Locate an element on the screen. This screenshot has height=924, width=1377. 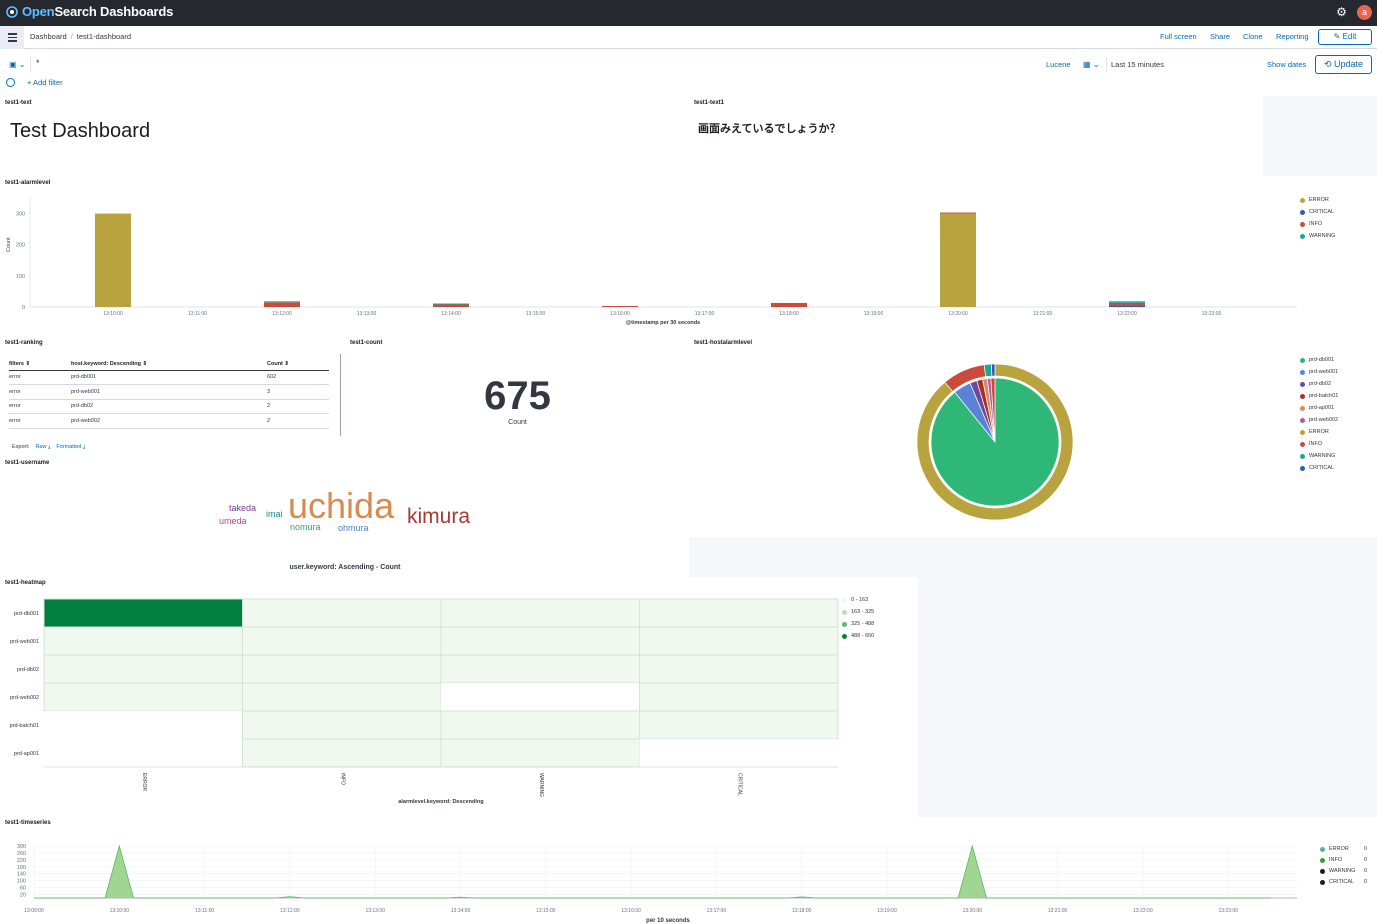
panel-title-alarmlevel: test1-alarmlevel is located at coordinates (28, 183).